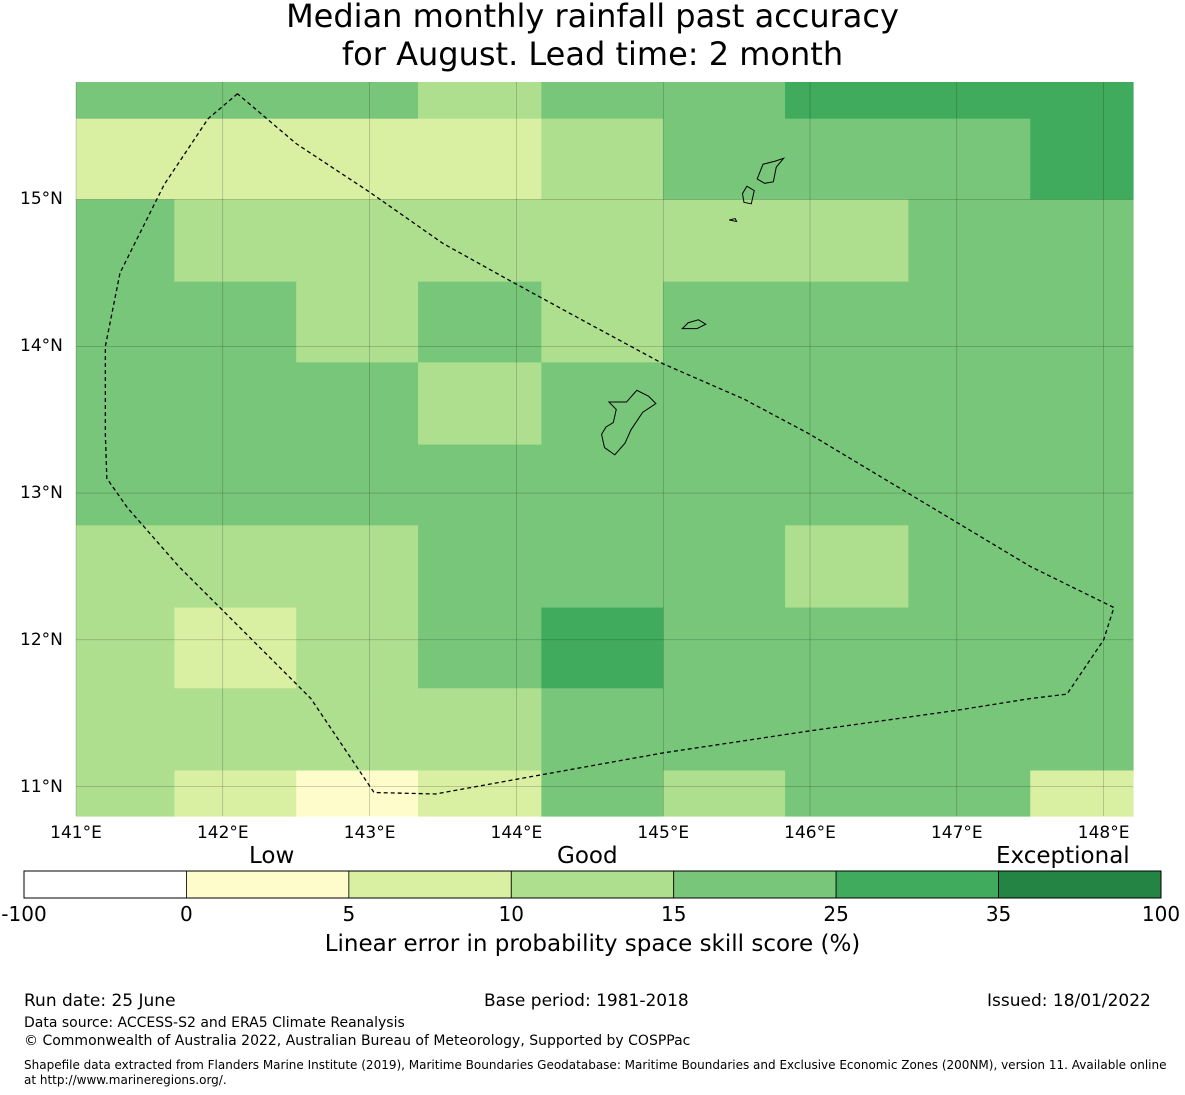 The width and height of the screenshot is (1185, 1095). What do you see at coordinates (663, 833) in the screenshot?
I see `longitude-label: 145°E` at bounding box center [663, 833].